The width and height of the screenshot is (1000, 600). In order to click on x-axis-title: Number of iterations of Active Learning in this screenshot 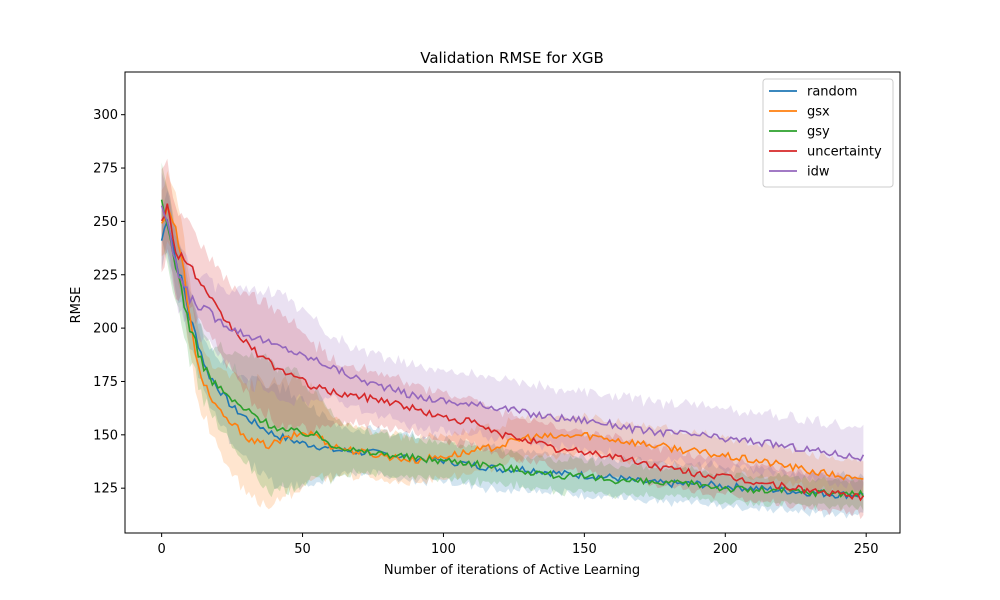, I will do `click(512, 570)`.